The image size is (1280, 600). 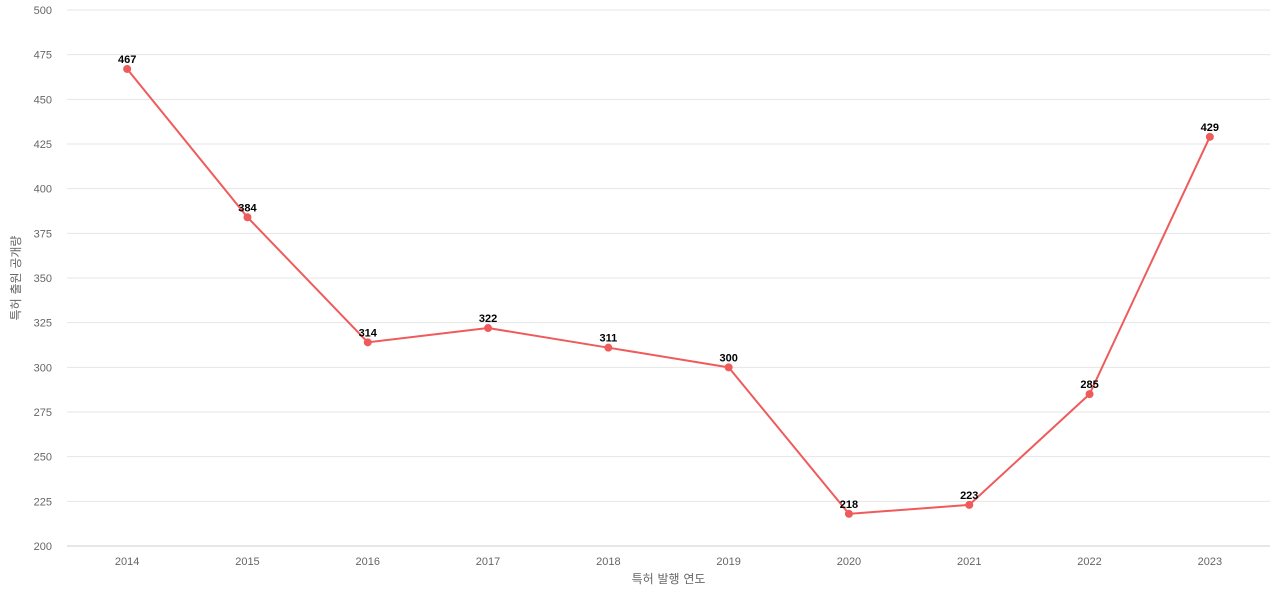 What do you see at coordinates (43, 56) in the screenshot?
I see `y-tick-label: 475` at bounding box center [43, 56].